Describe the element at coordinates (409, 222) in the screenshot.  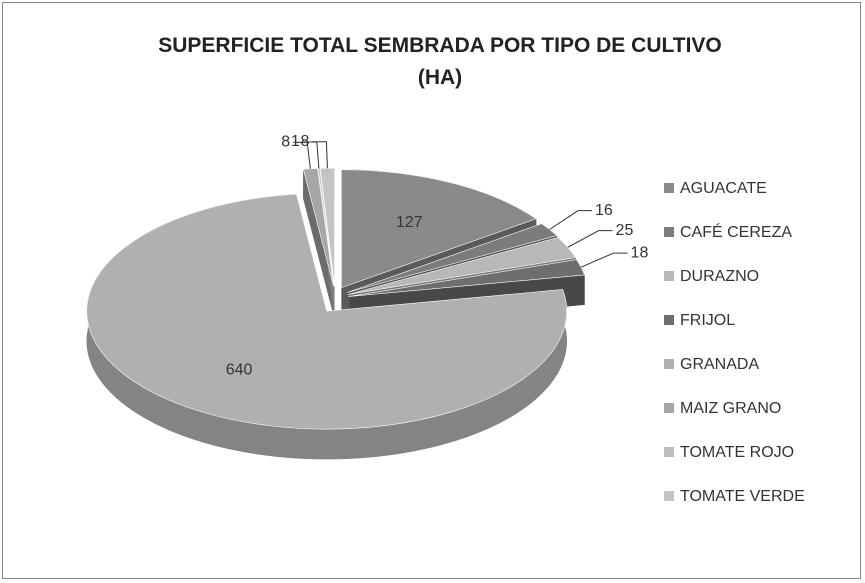
I see `data-label: 127` at that location.